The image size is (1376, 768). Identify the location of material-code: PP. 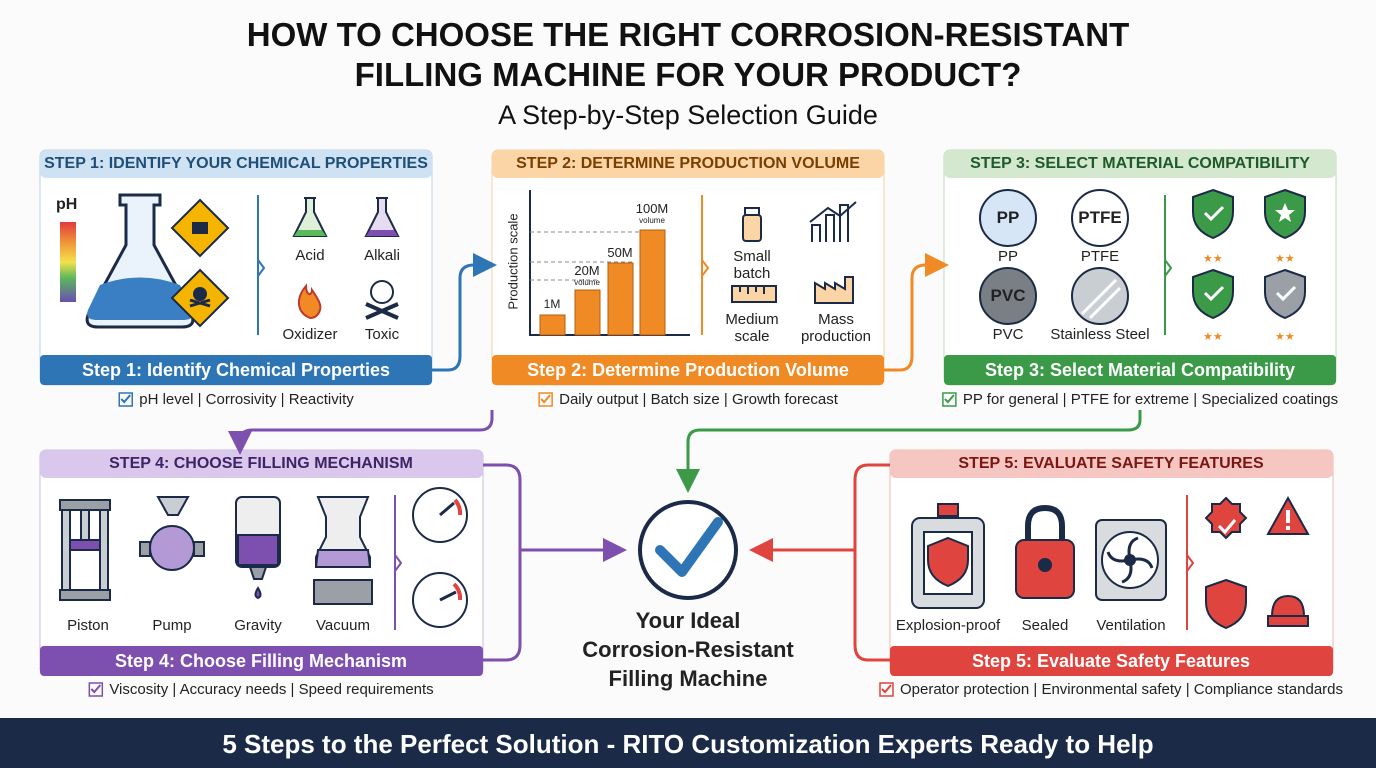
(1008, 217).